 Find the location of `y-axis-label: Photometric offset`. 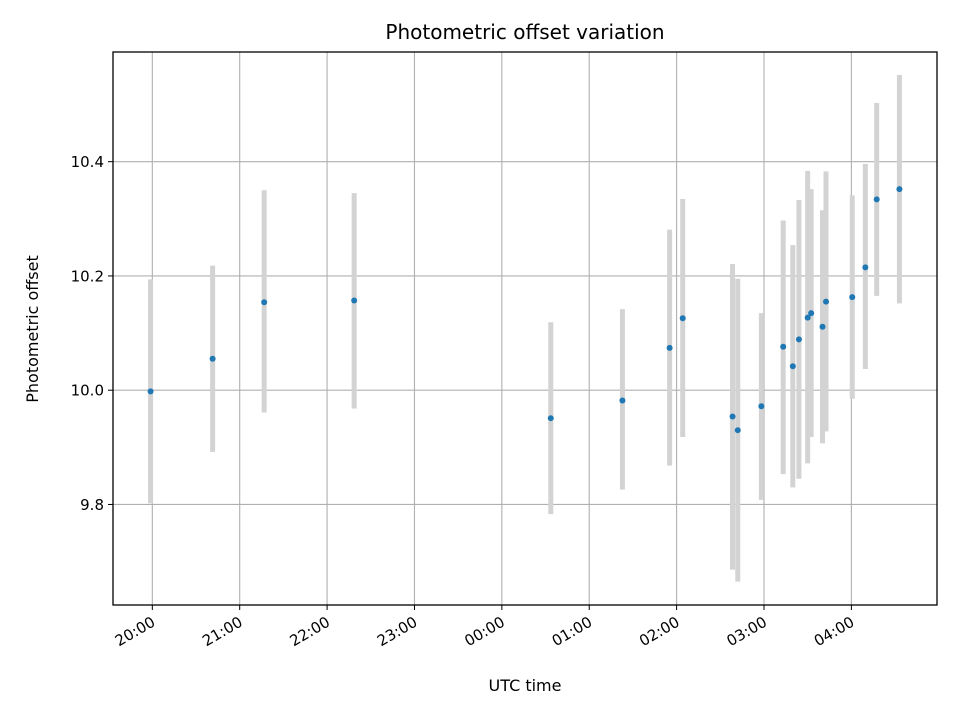

y-axis-label: Photometric offset is located at coordinates (32, 329).